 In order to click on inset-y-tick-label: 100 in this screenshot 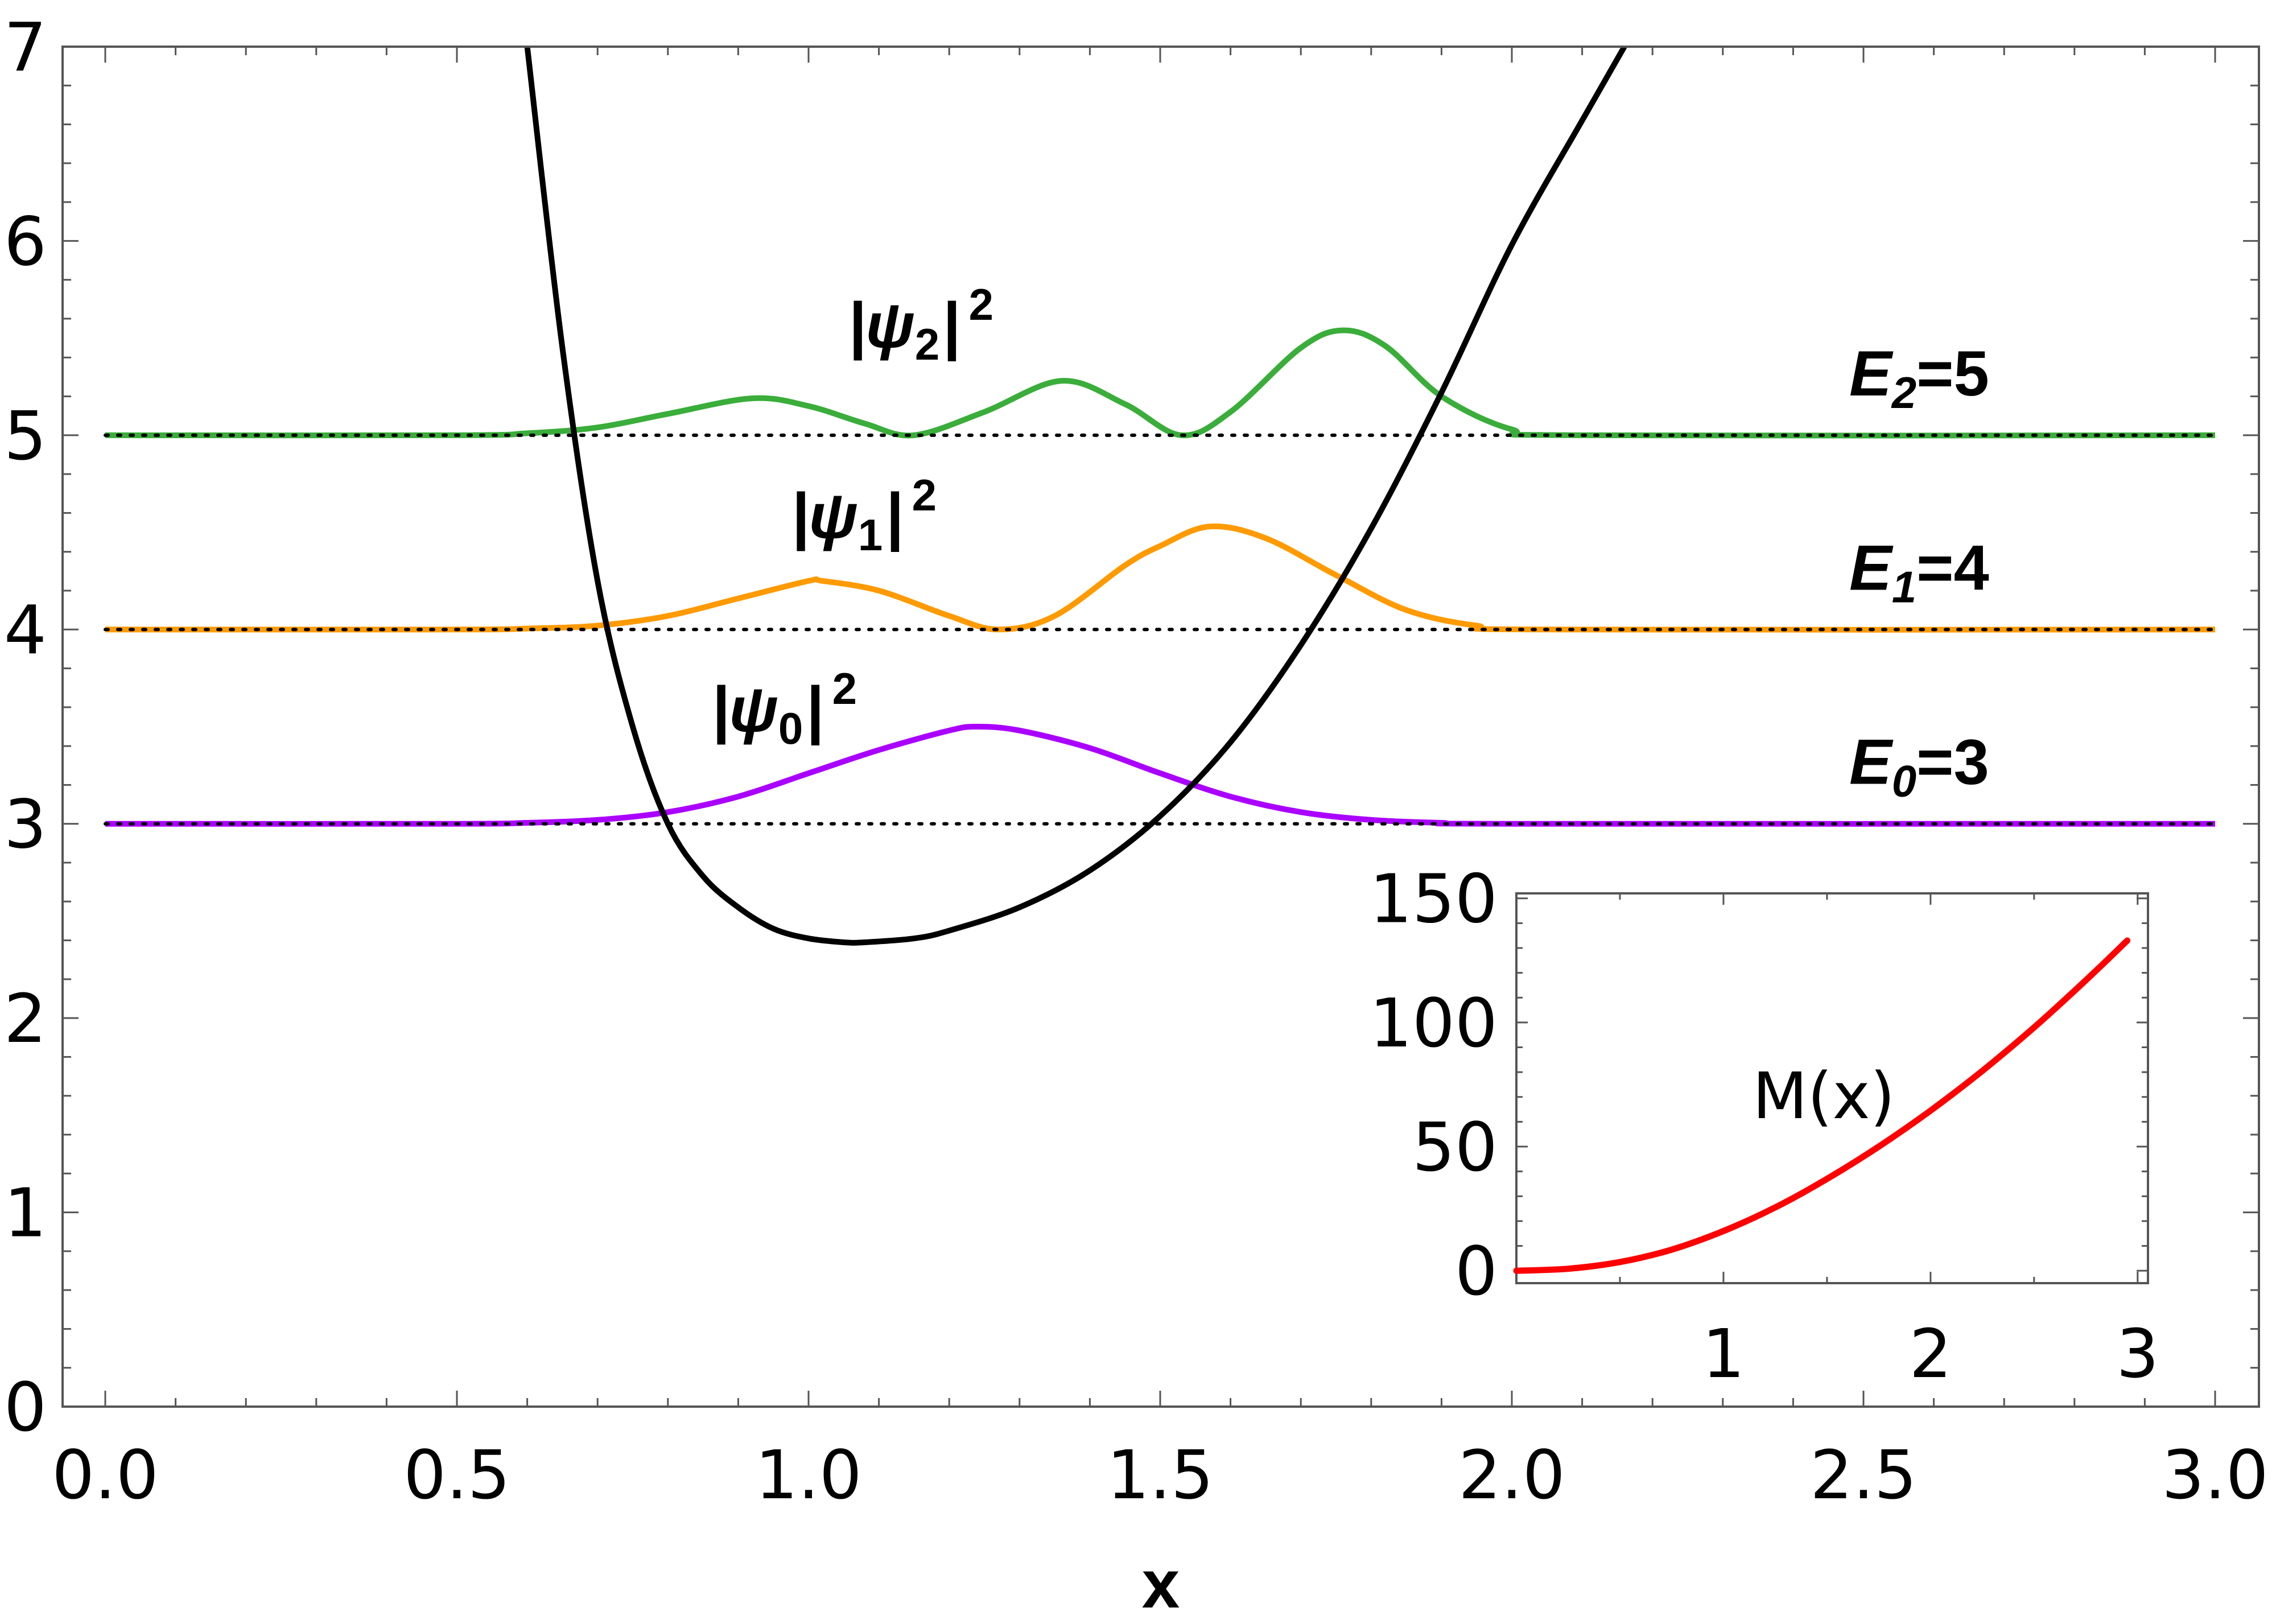, I will do `click(1434, 1023)`.